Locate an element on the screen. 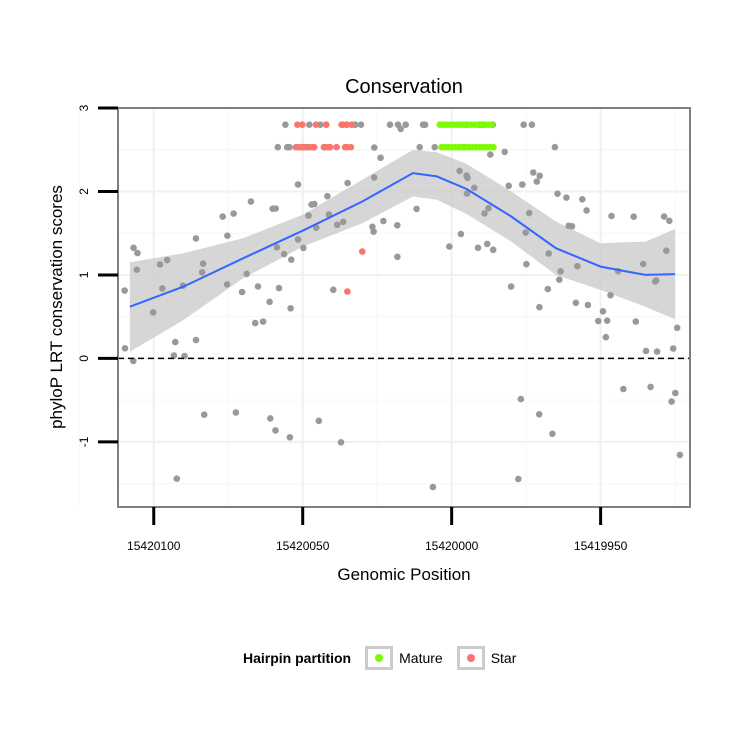  legend-title: Hairpin partition is located at coordinates (297, 658).